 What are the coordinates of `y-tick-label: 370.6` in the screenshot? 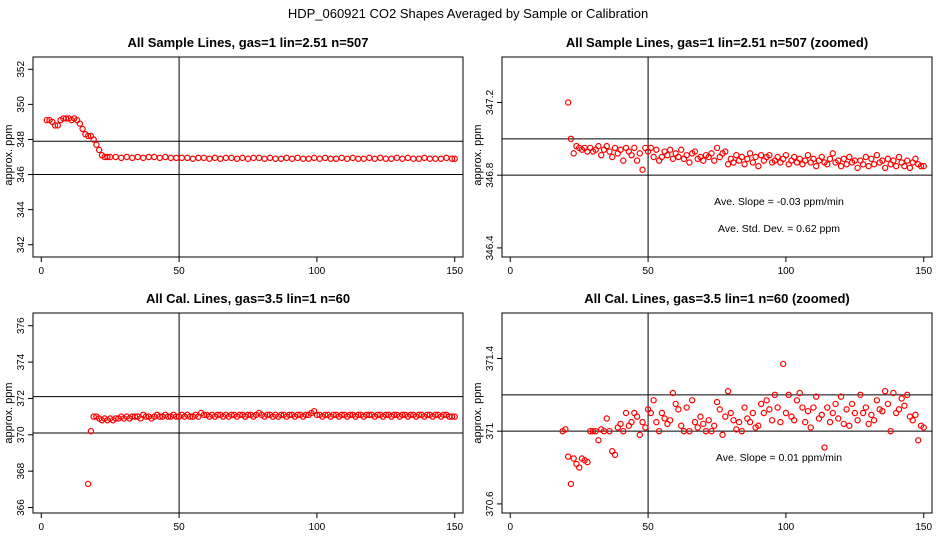 It's located at (490, 503).